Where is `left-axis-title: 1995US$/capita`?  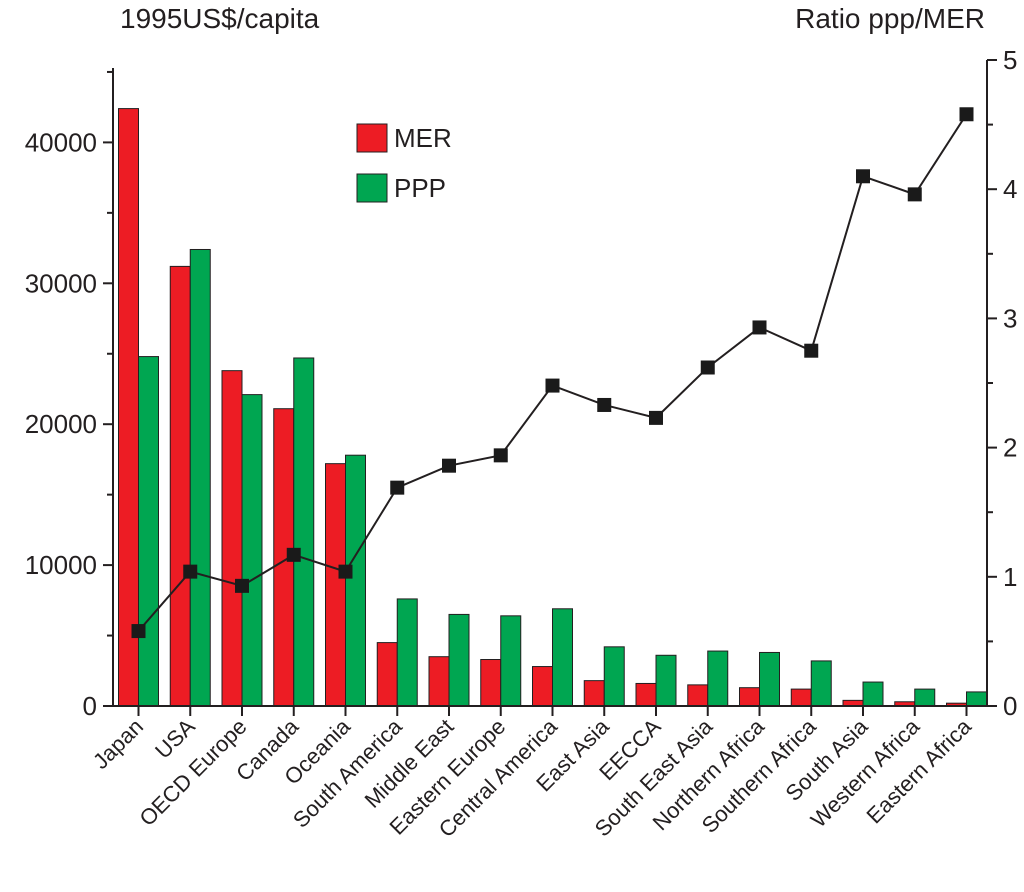 left-axis-title: 1995US$/capita is located at coordinates (220, 18).